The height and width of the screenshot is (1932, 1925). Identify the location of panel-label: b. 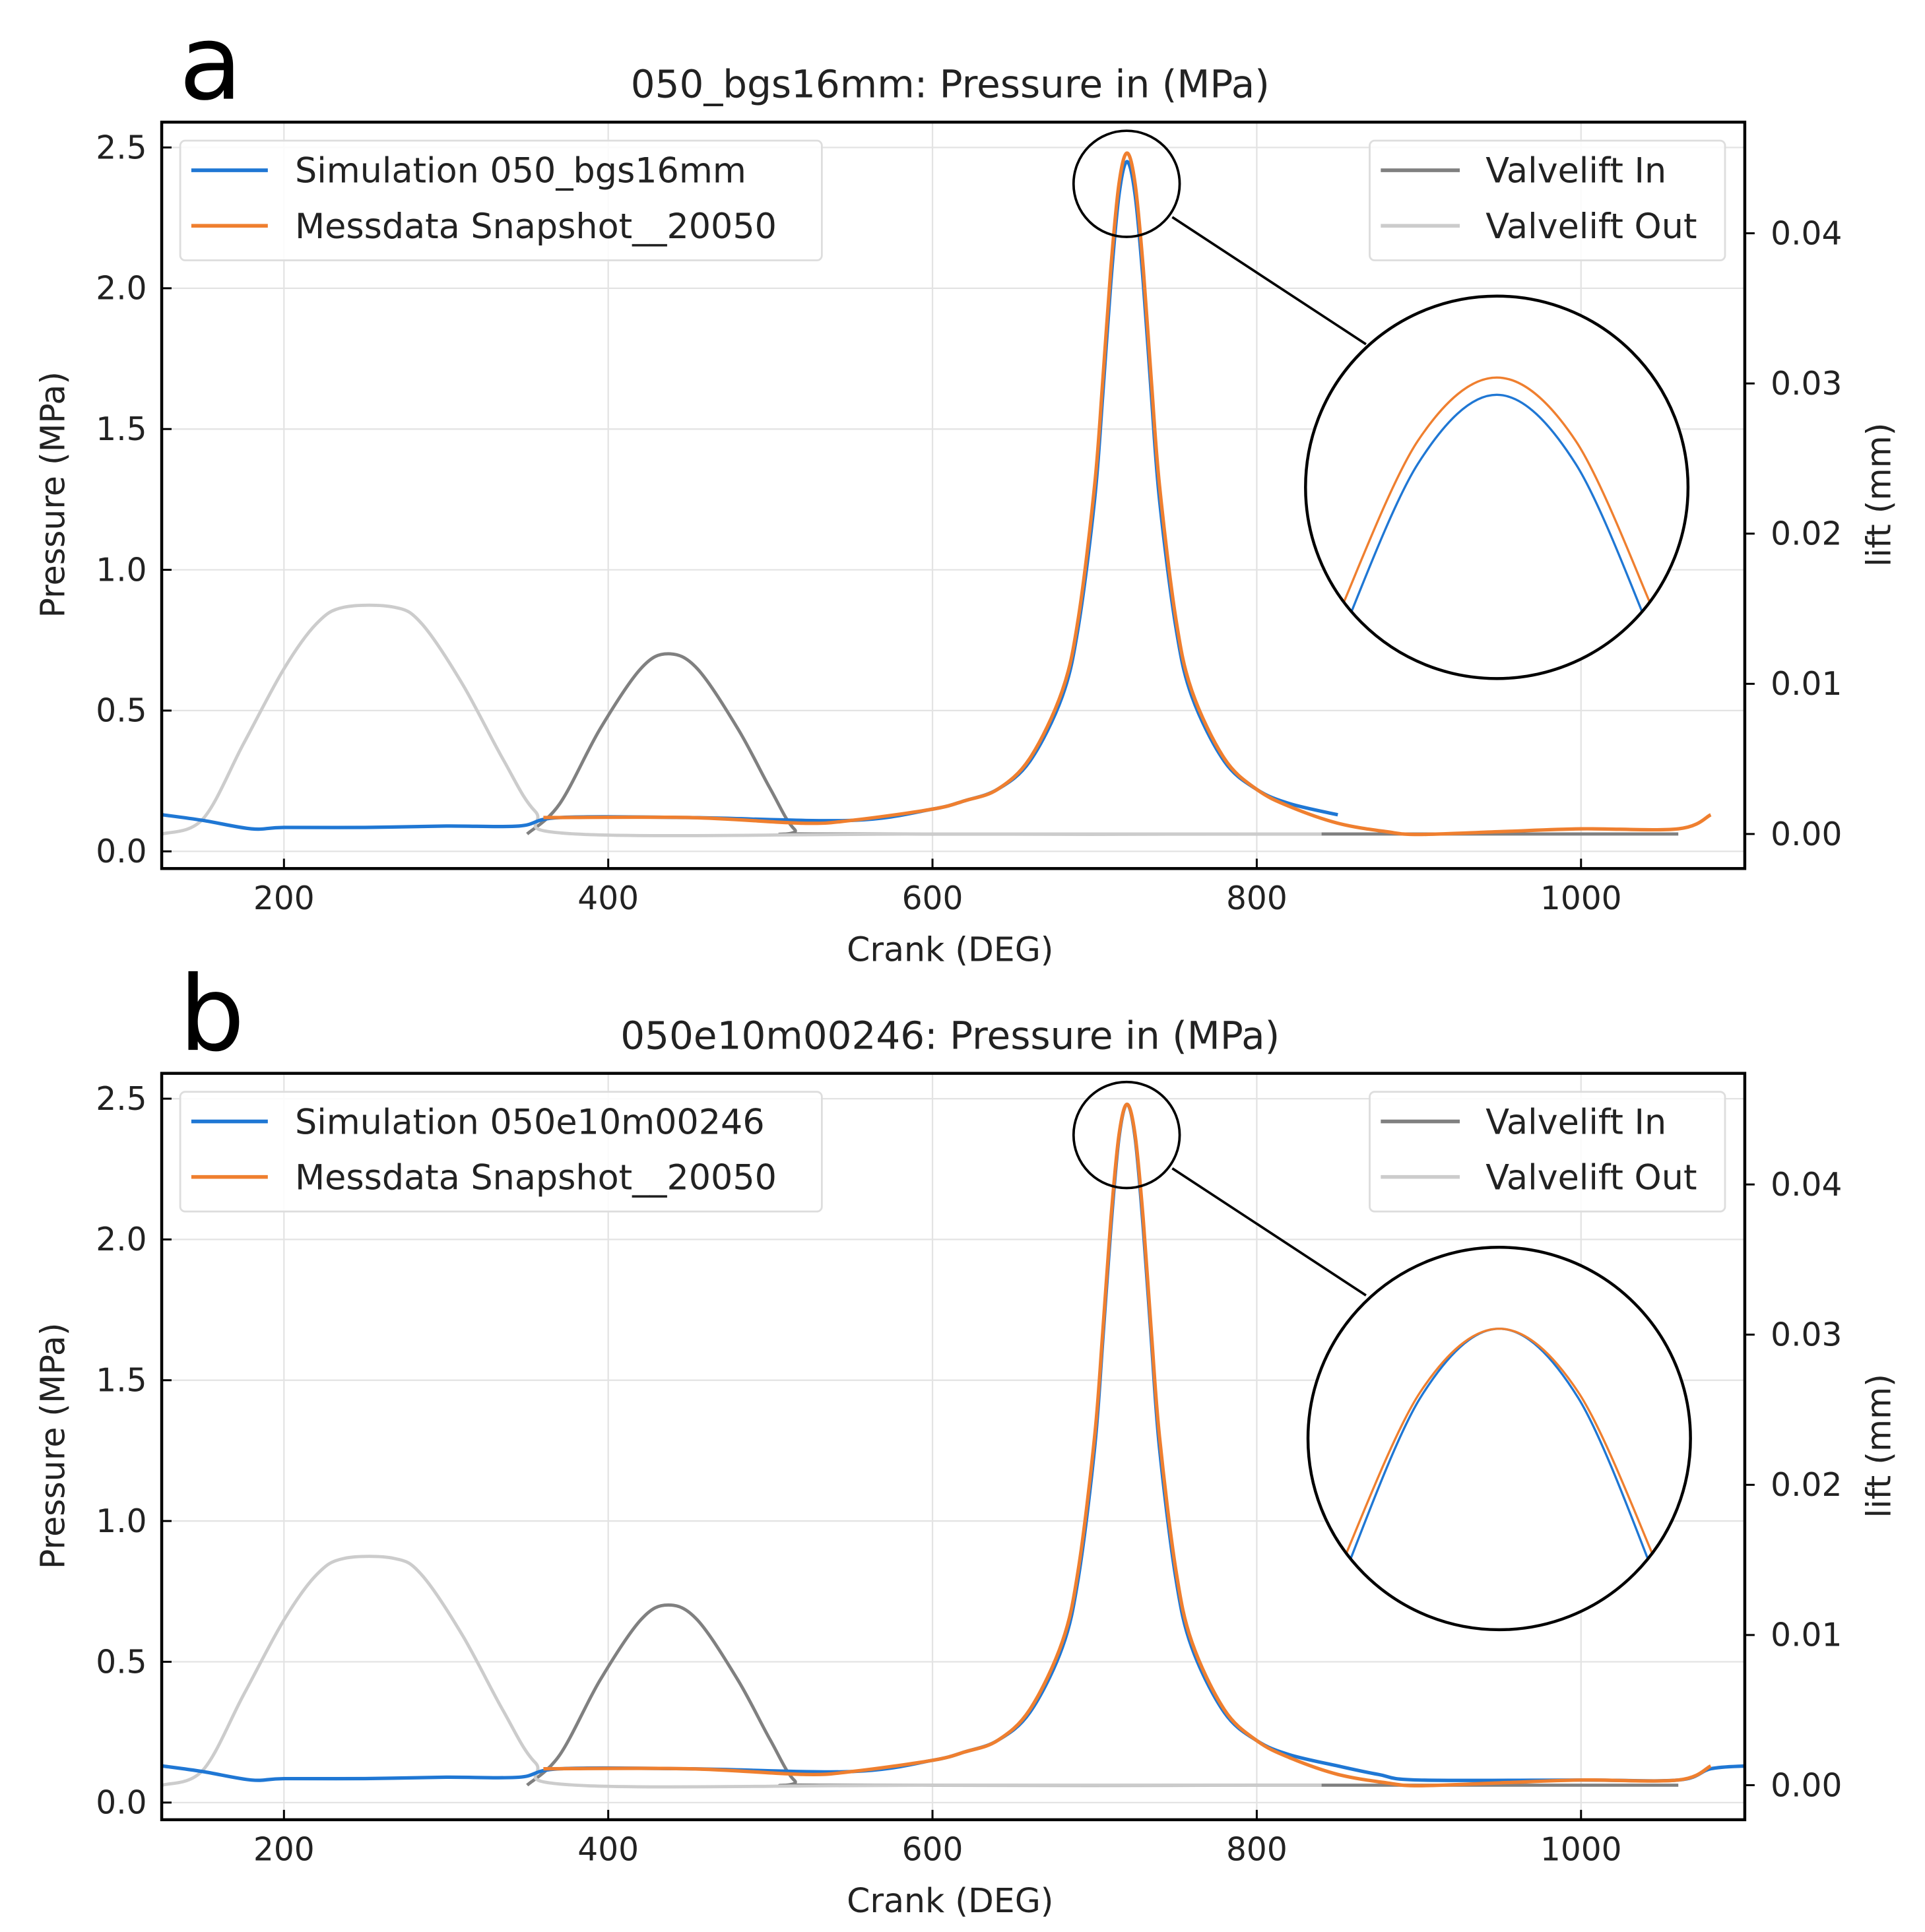
(212, 1014).